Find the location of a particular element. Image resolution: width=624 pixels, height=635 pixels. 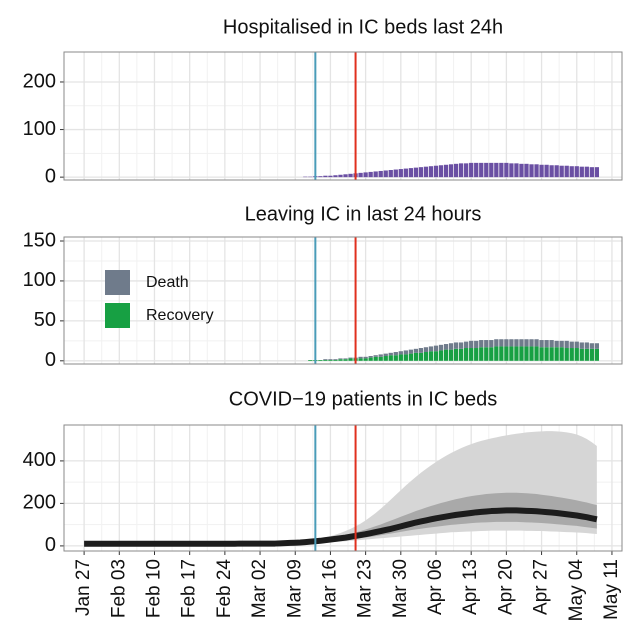

x-tick-label: Mar 23 is located at coordinates (365, 588).